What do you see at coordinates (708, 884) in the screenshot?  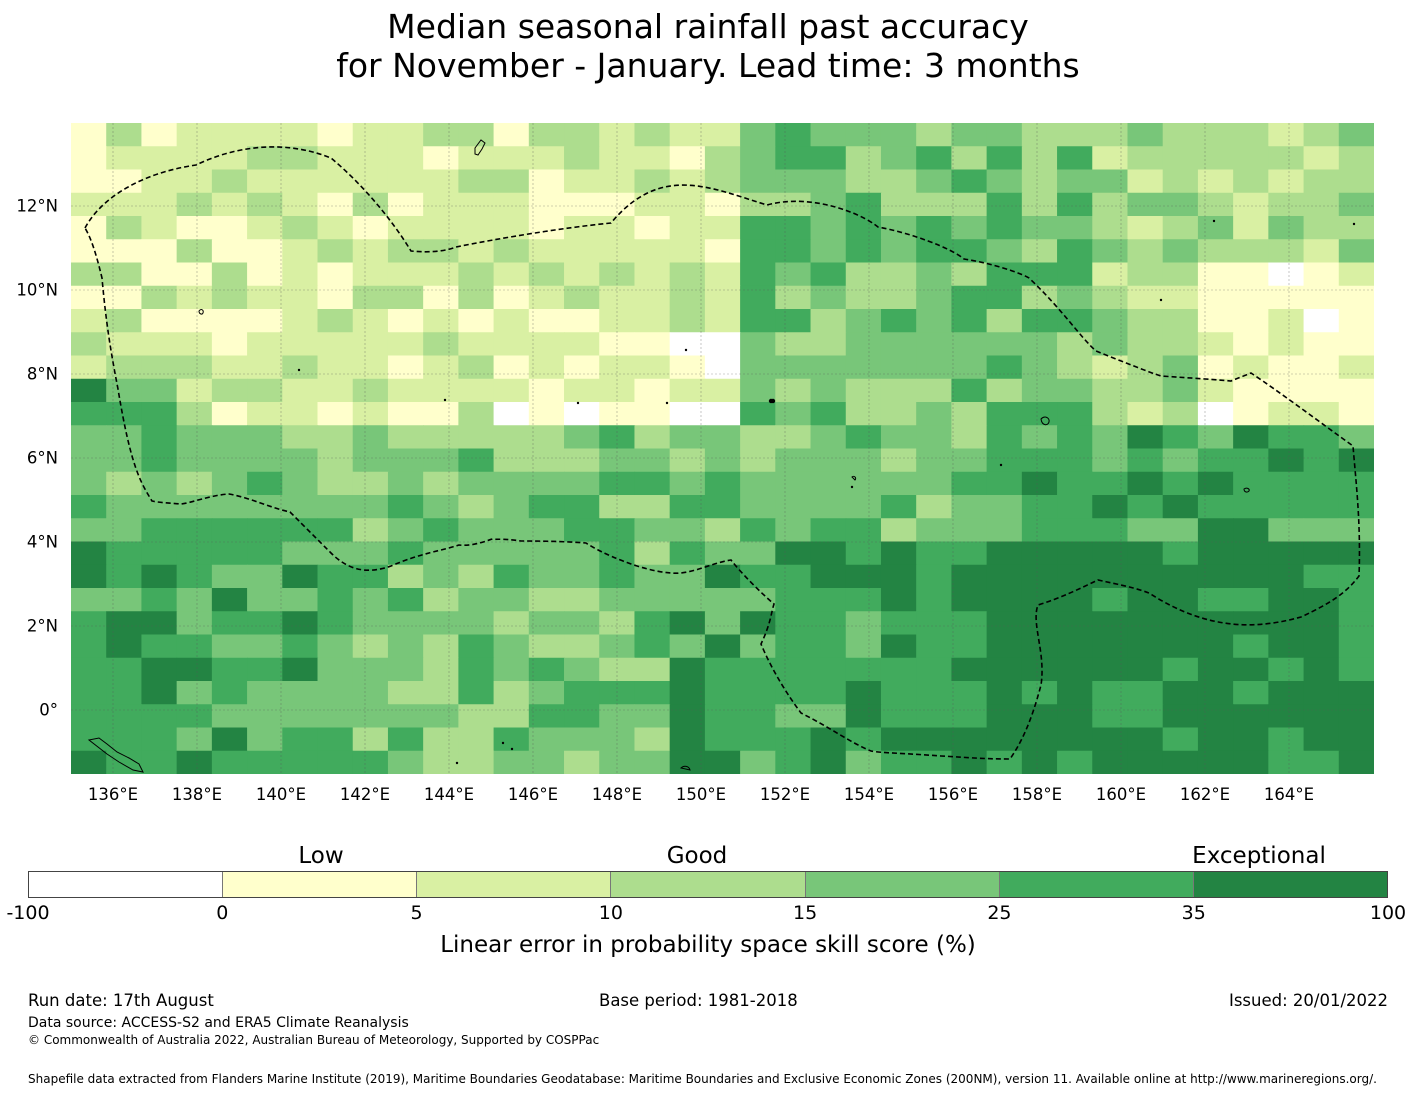 I see `colorbar-segment` at bounding box center [708, 884].